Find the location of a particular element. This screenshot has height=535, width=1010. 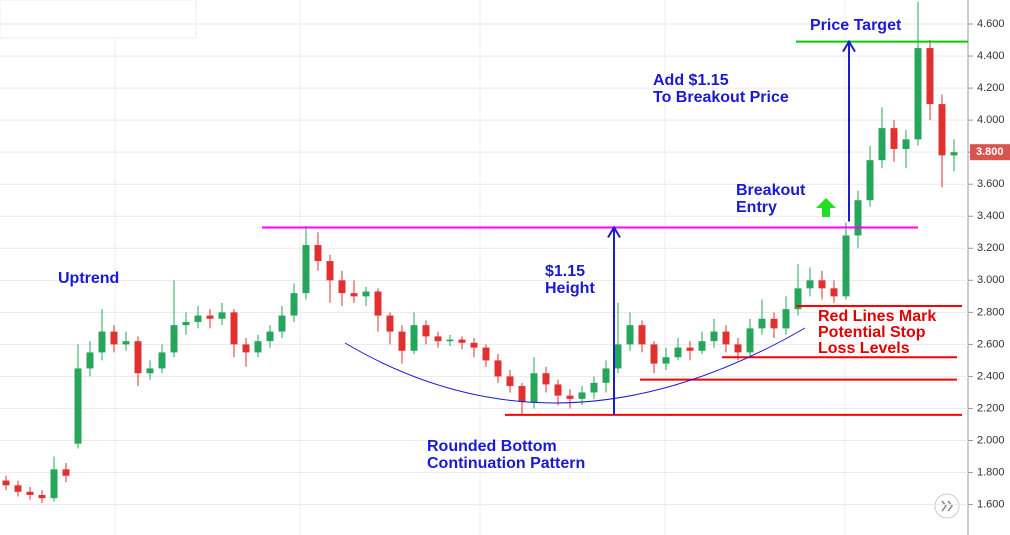

rounded-bottom-curve is located at coordinates (575, 365).